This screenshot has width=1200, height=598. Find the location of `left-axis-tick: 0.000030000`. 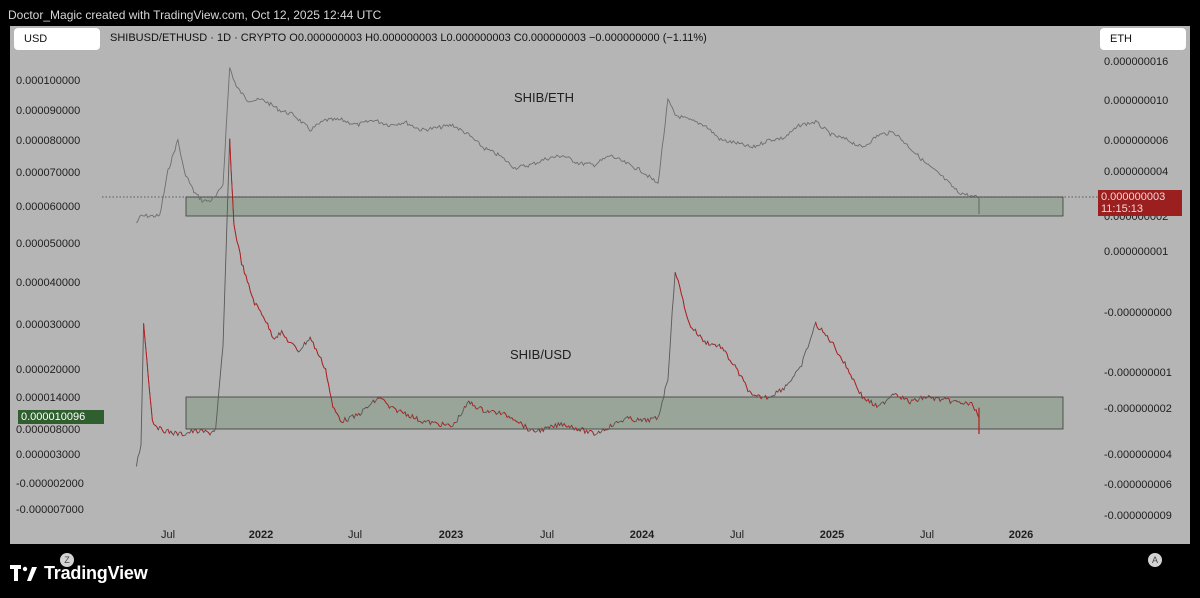

left-axis-tick: 0.000030000 is located at coordinates (48, 325).